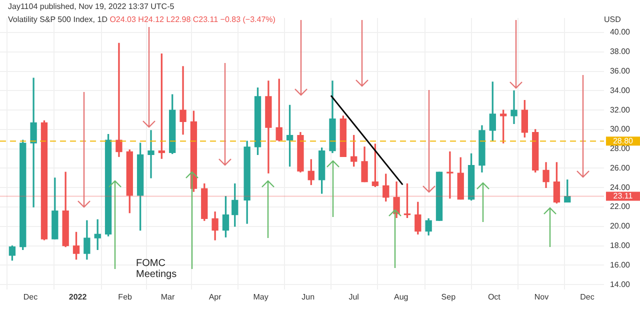 The width and height of the screenshot is (640, 321). Describe the element at coordinates (308, 297) in the screenshot. I see `x-tick-label: Jun` at that location.